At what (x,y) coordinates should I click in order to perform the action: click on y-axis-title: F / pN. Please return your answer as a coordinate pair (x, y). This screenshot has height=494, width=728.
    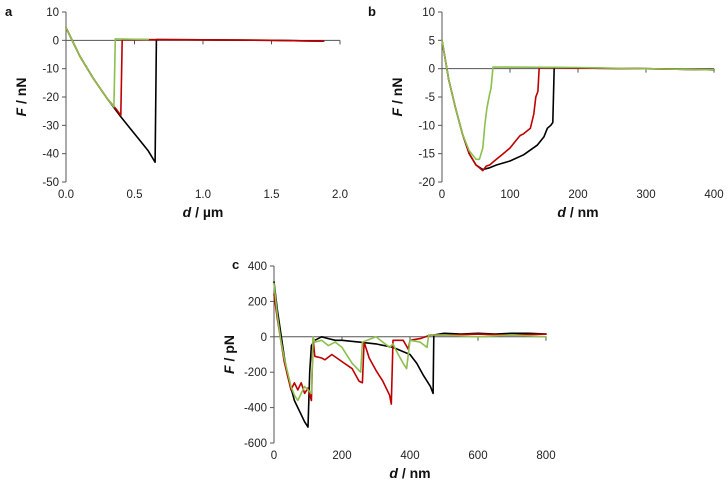
    Looking at the image, I should click on (229, 354).